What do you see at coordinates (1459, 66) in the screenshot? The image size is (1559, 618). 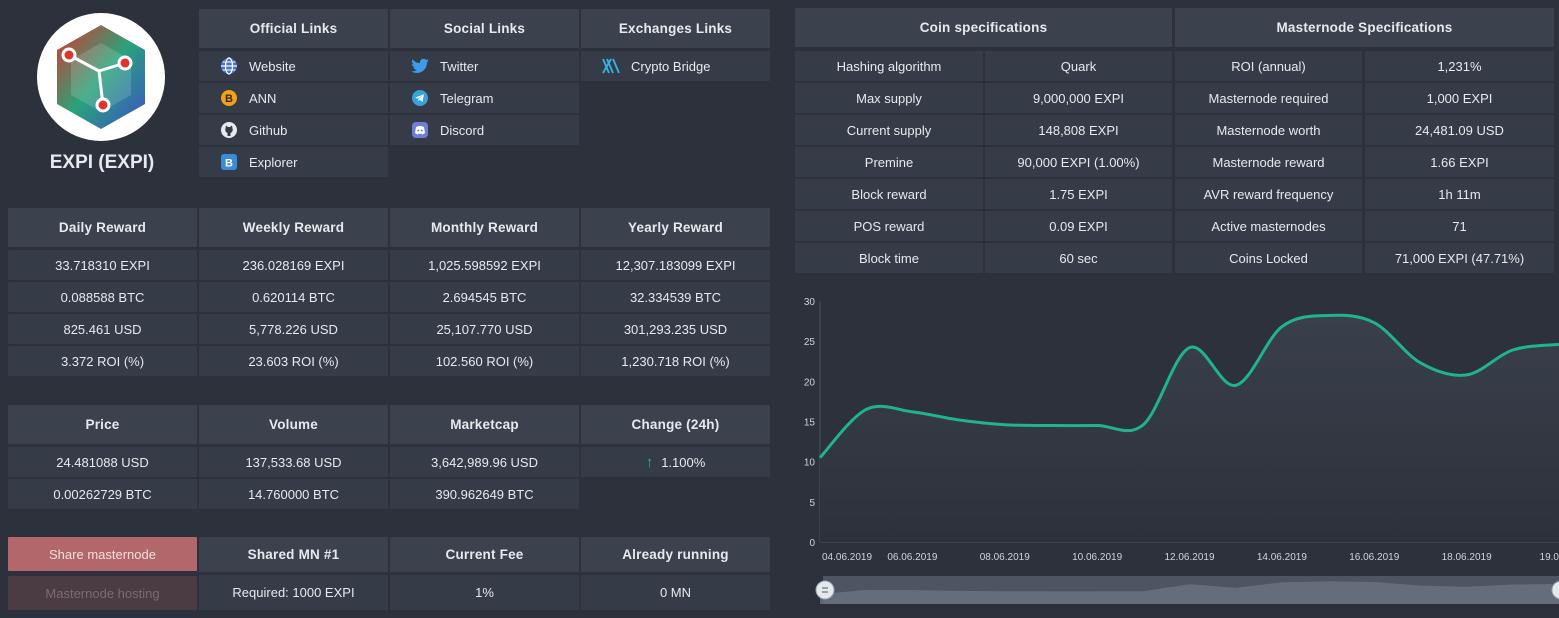 I see `mn-spec-value: 1,231%` at bounding box center [1459, 66].